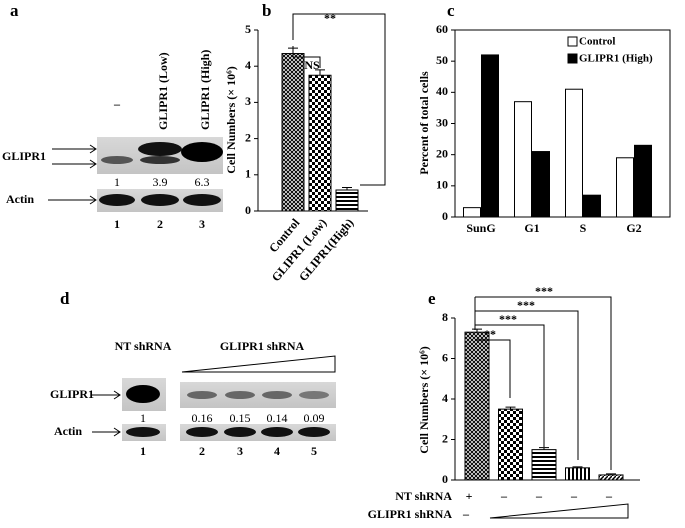 This screenshot has height=528, width=685. I want to click on y-tick-label: 6, so click(445, 357).